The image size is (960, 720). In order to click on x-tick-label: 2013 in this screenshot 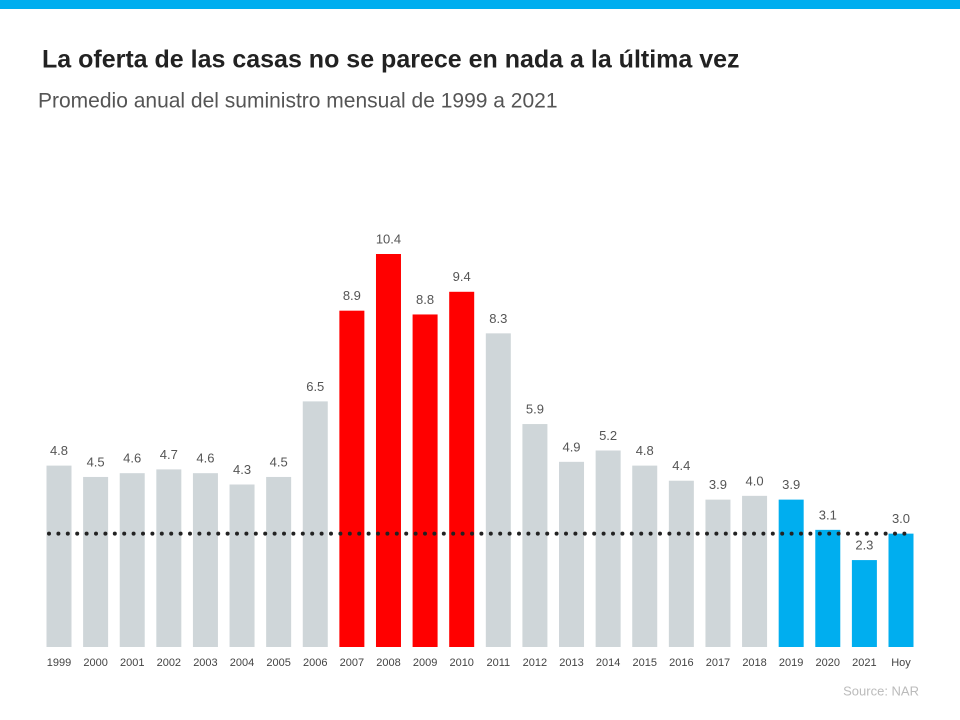, I will do `click(571, 663)`.